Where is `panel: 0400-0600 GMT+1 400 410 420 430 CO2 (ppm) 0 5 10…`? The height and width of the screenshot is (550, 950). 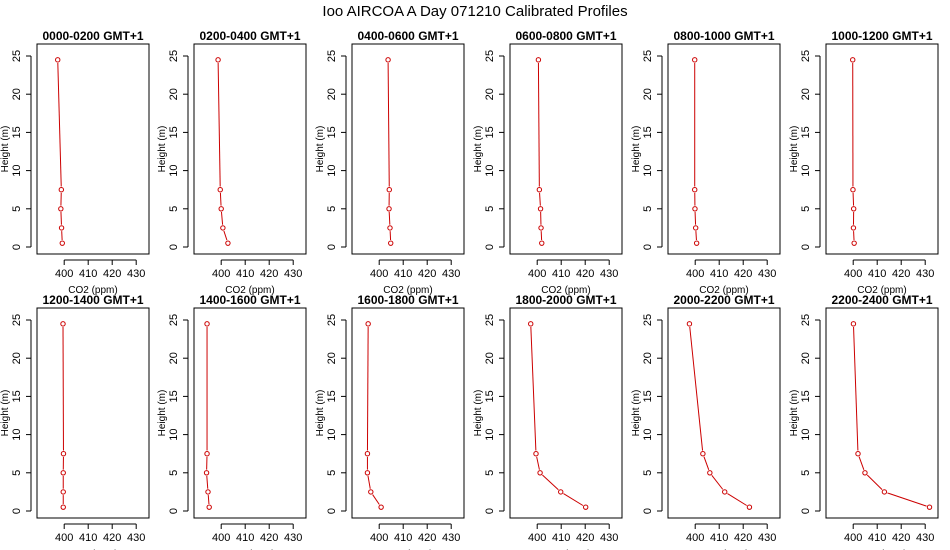
panel: 0400-0600 GMT+1 400 410 420 430 CO2 (ppm) 0 5 10… is located at coordinates (390, 162).